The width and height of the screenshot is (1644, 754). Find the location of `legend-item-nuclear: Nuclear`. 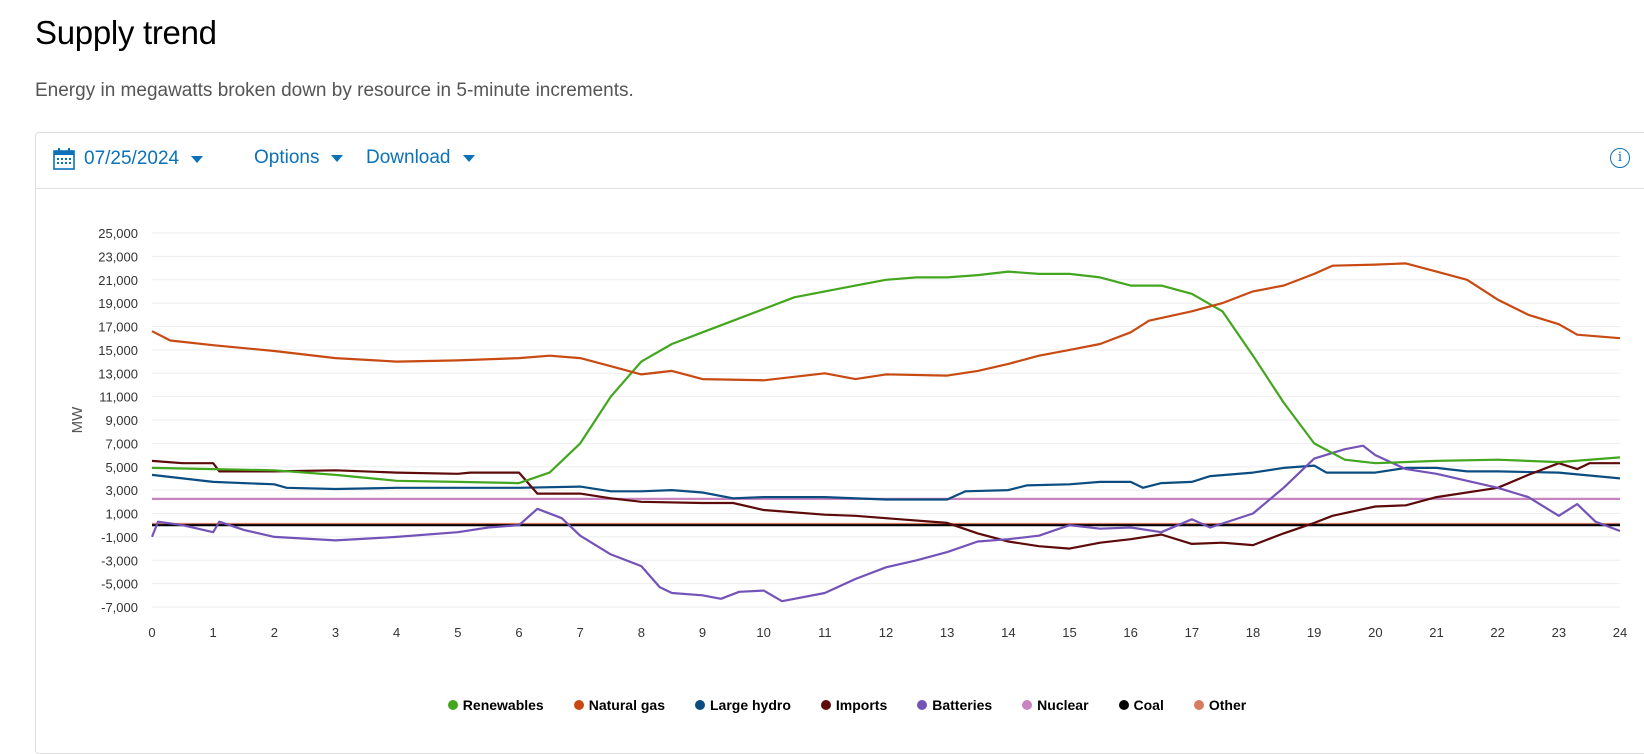

legend-item-nuclear: Nuclear is located at coordinates (1055, 705).